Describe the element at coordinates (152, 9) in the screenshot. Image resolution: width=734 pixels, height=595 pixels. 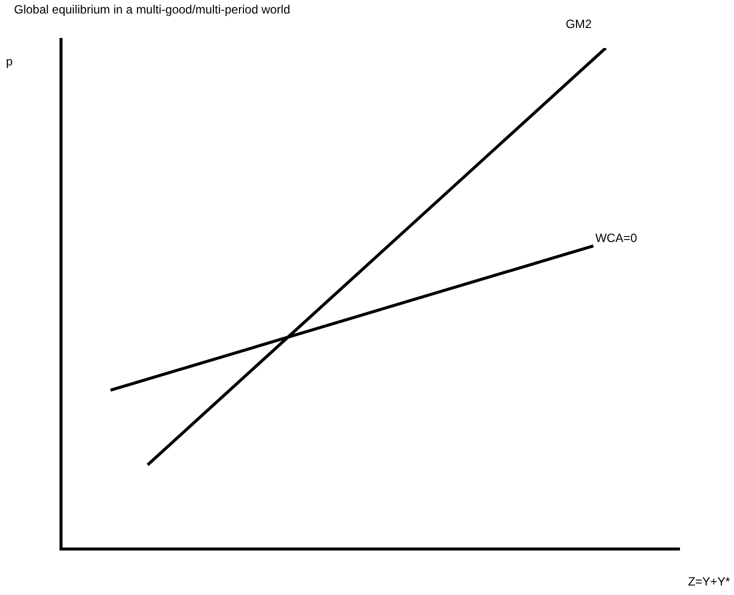
I see `chart-title: Global equilibrium in a multi-good/multi-period world` at that location.